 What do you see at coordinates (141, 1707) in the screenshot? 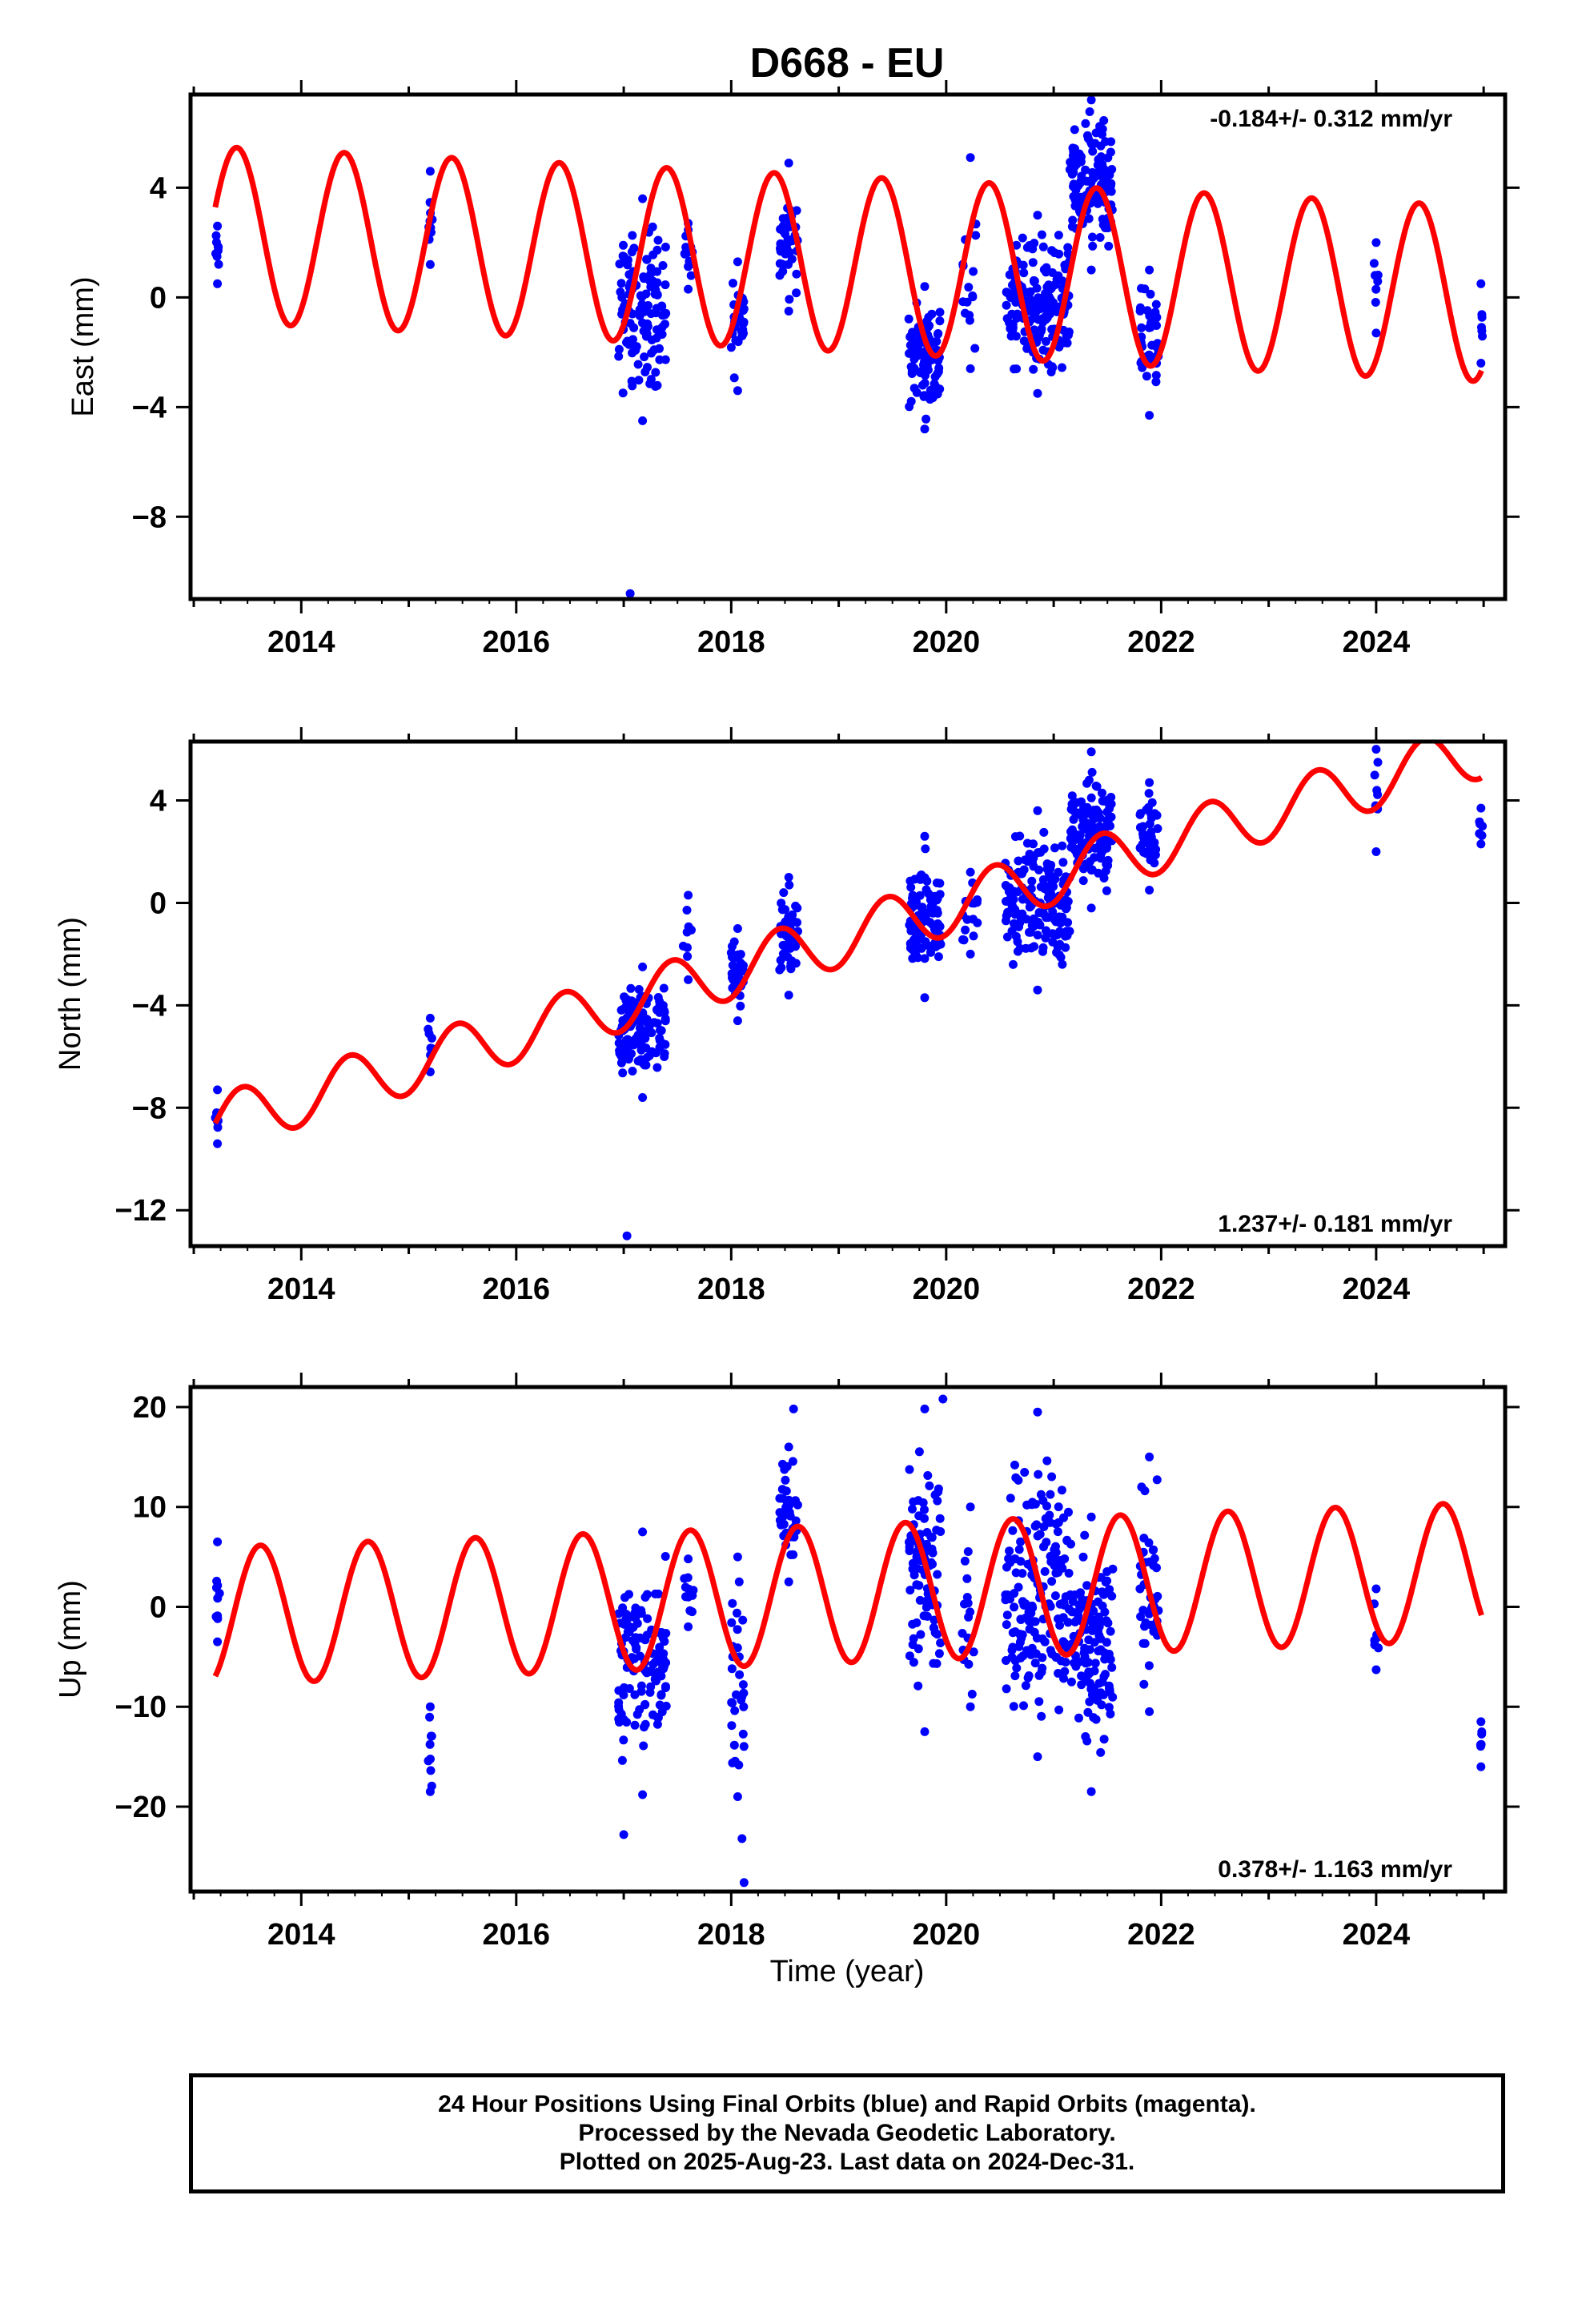
I see `y-tick-label: −10` at bounding box center [141, 1707].